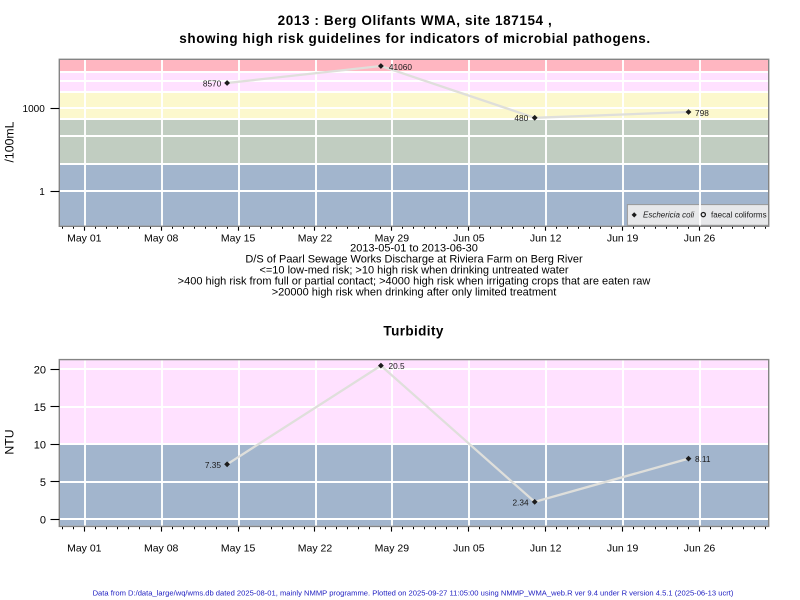 This screenshot has height=600, width=800. Describe the element at coordinates (702, 113) in the screenshot. I see `svg-text: 798` at that location.